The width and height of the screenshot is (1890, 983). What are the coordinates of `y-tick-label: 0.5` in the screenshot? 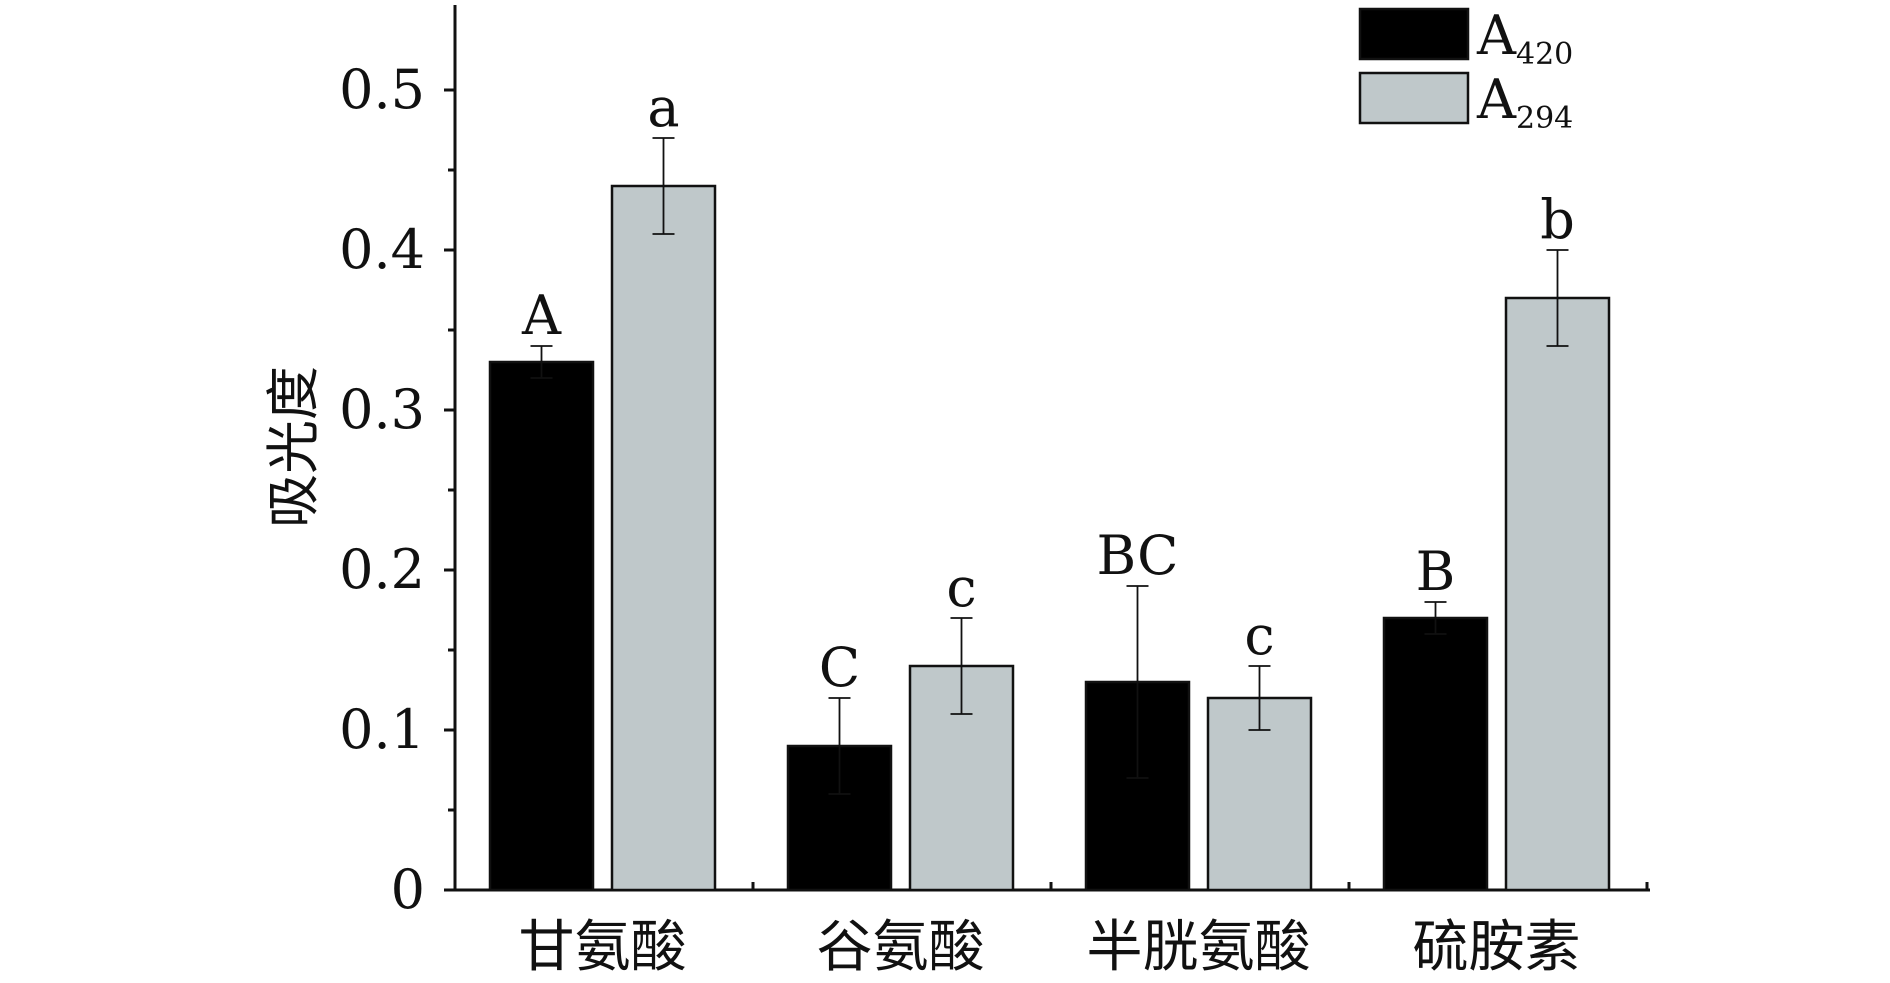 It's located at (382, 89).